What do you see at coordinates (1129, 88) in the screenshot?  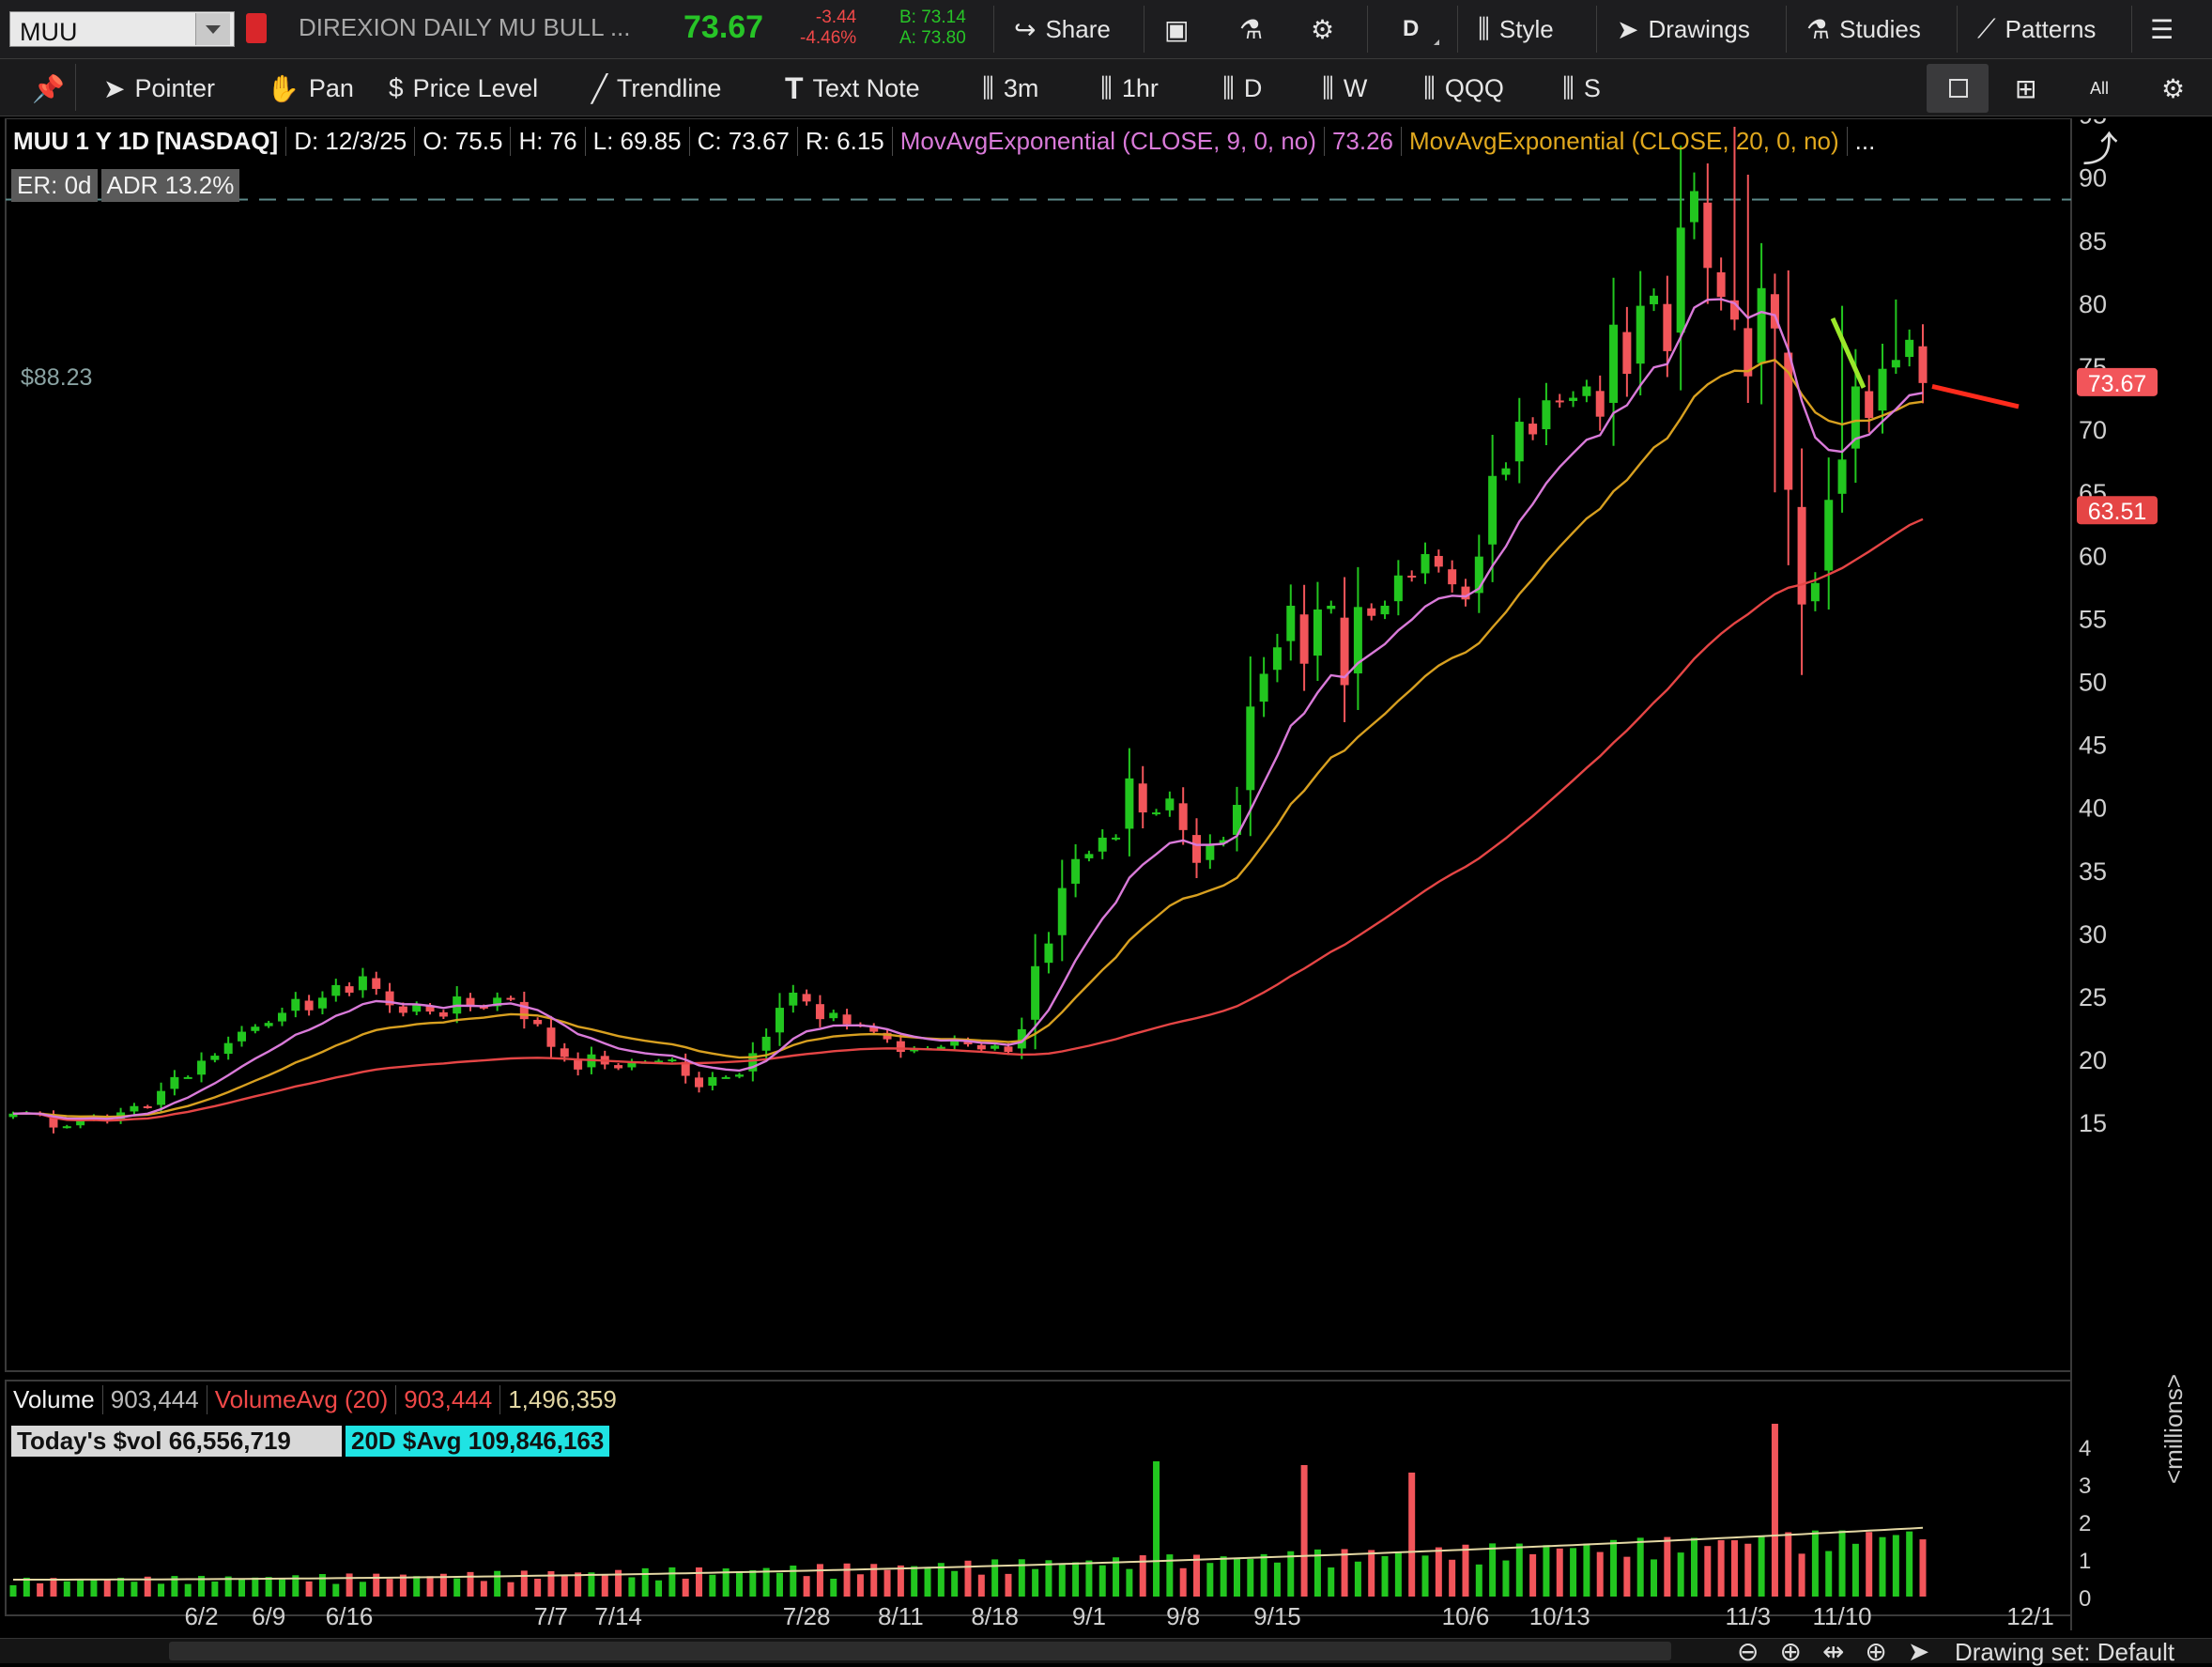 I see `preset-1hr: ⫼ 1hr` at bounding box center [1129, 88].